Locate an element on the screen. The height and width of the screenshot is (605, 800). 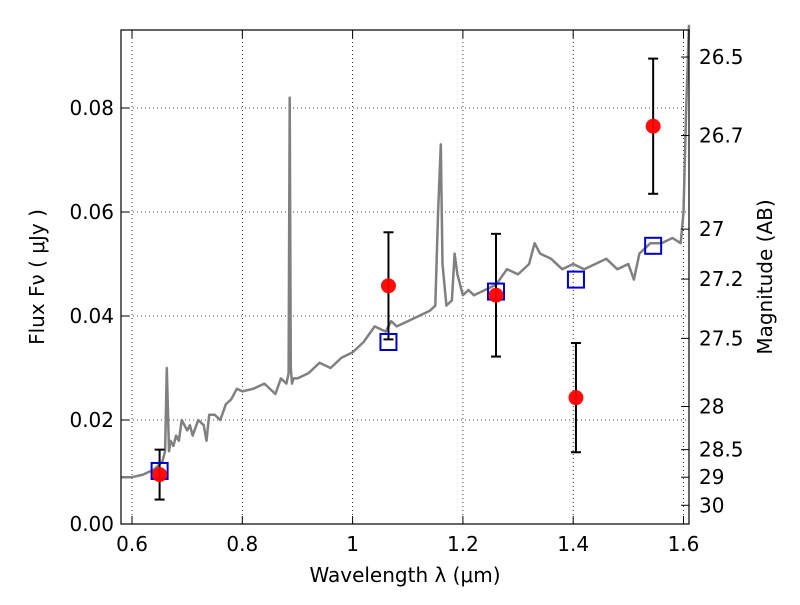
right-axis-label: Magnitude (AB) is located at coordinates (765, 276).